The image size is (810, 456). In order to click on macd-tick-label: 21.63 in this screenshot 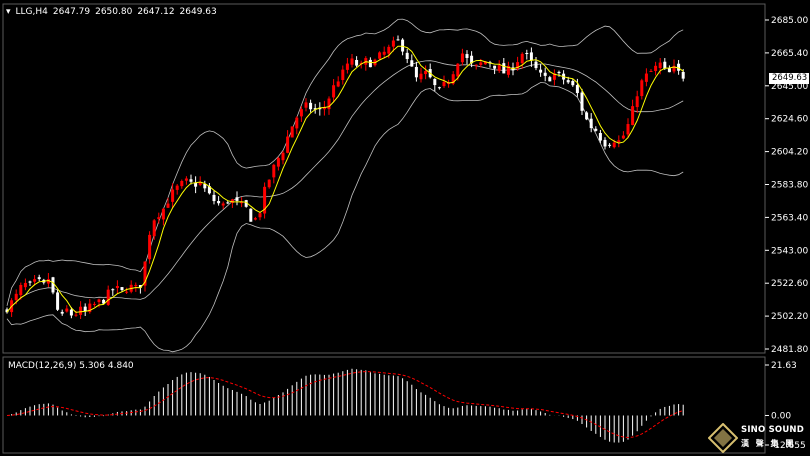, I will do `click(784, 366)`.